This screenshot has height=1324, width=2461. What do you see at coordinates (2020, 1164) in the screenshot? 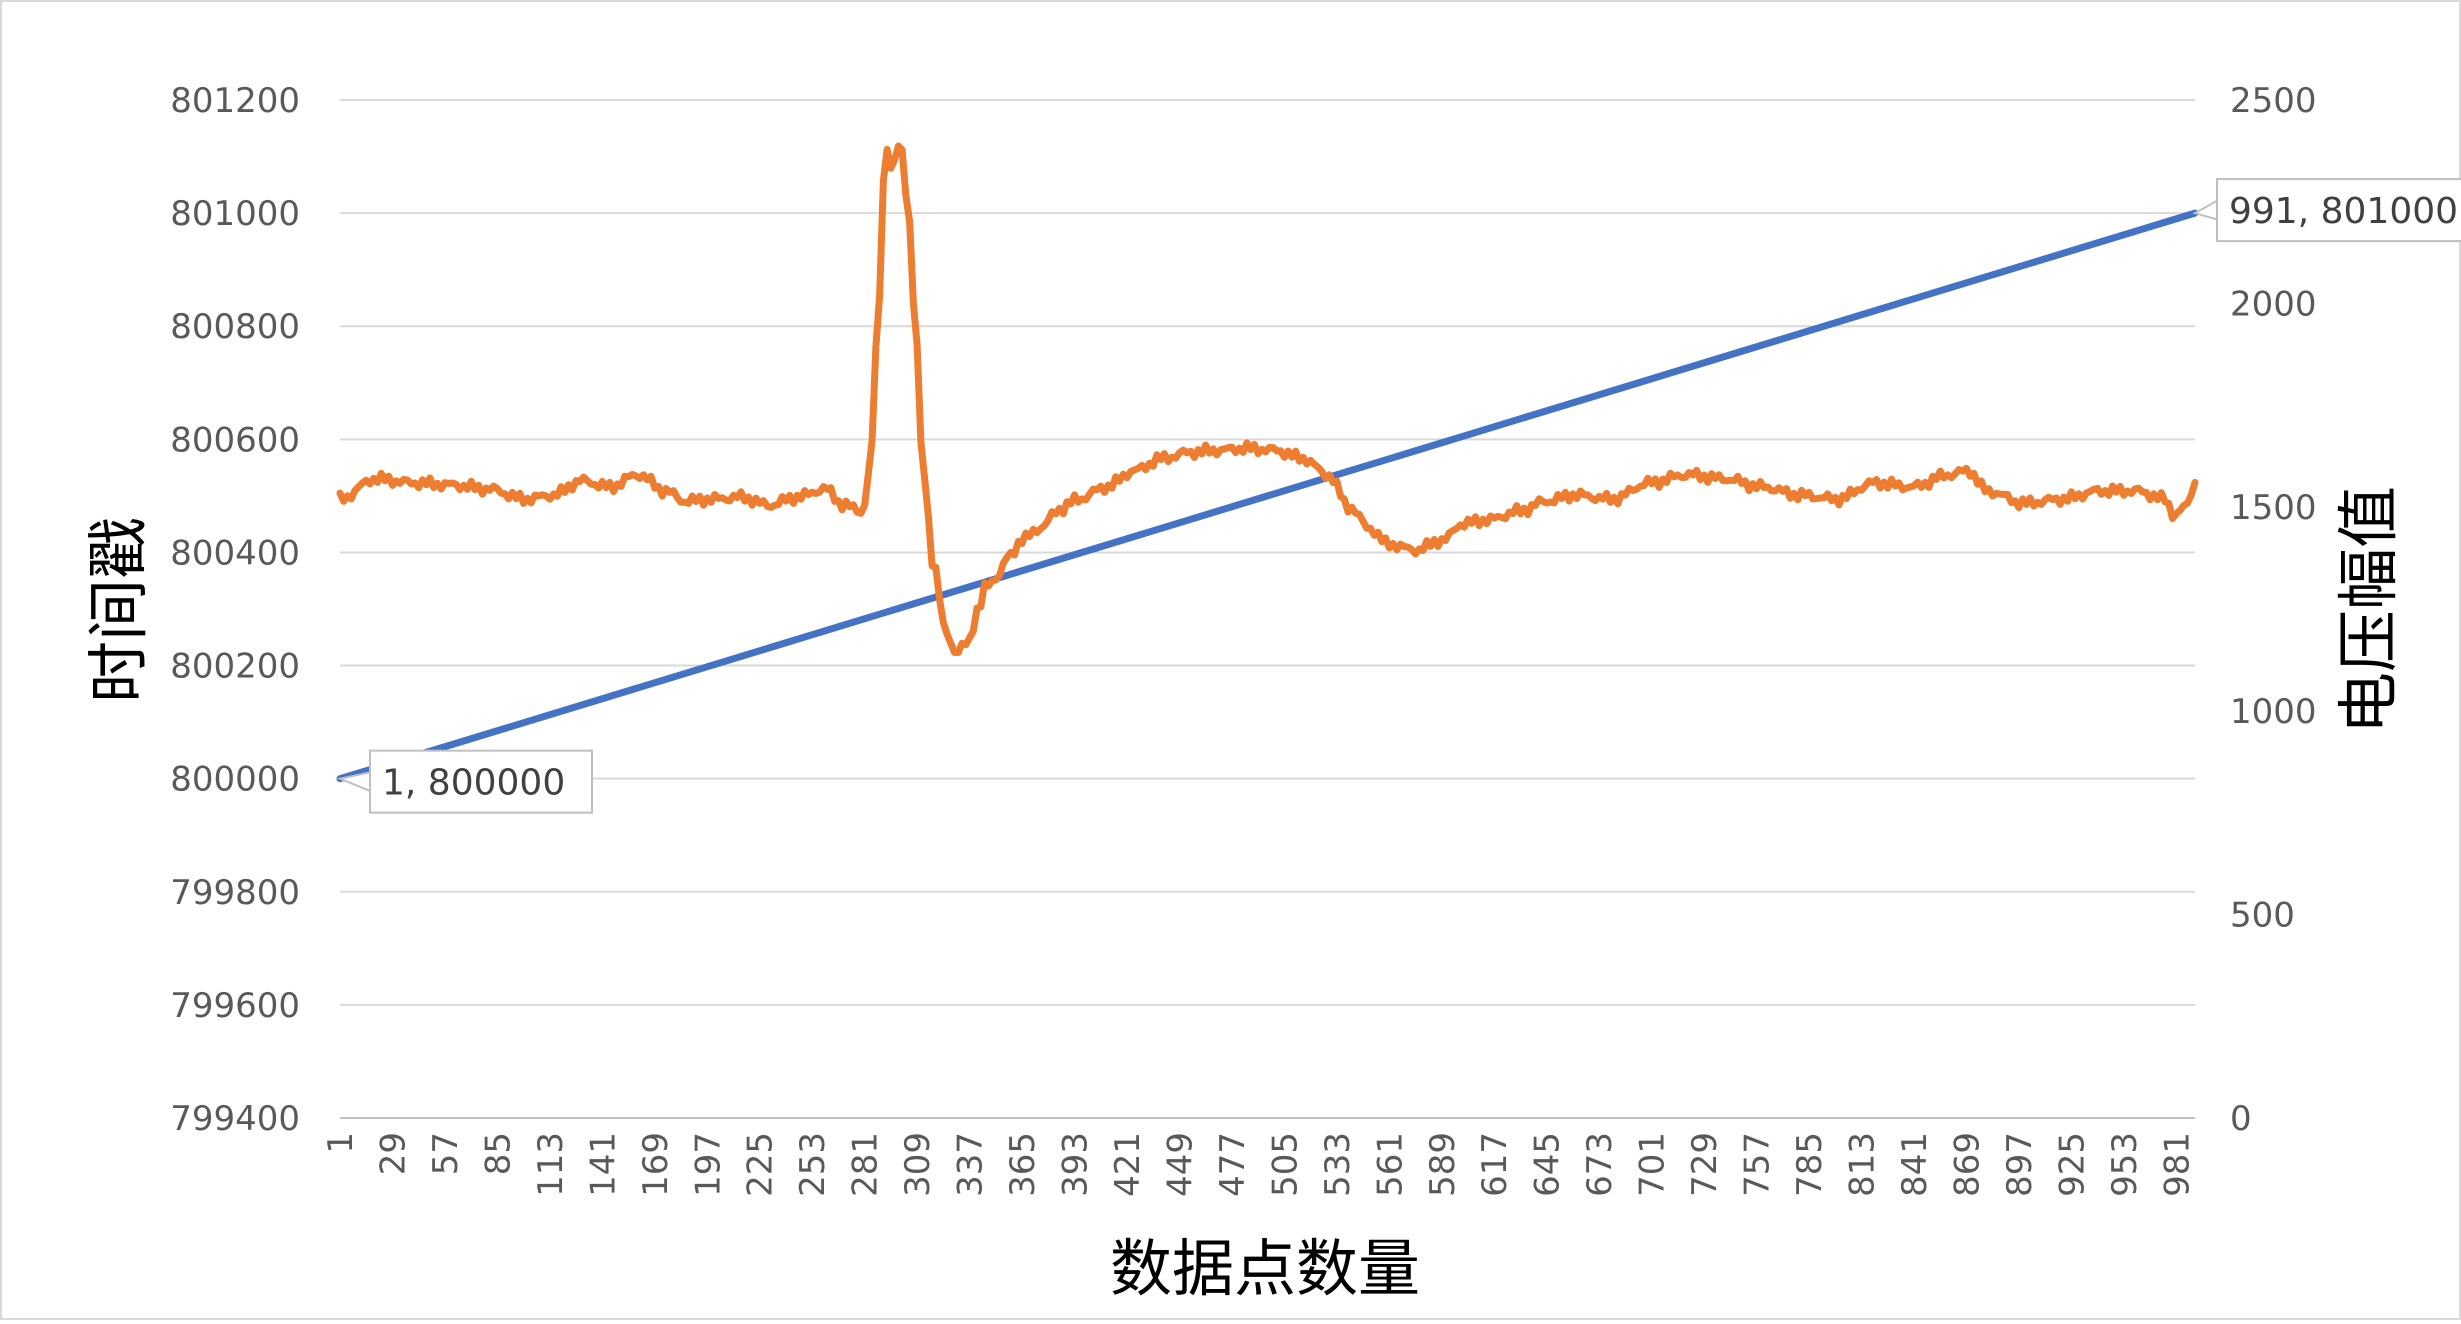
I see `x-tick-label: 897` at bounding box center [2020, 1164].